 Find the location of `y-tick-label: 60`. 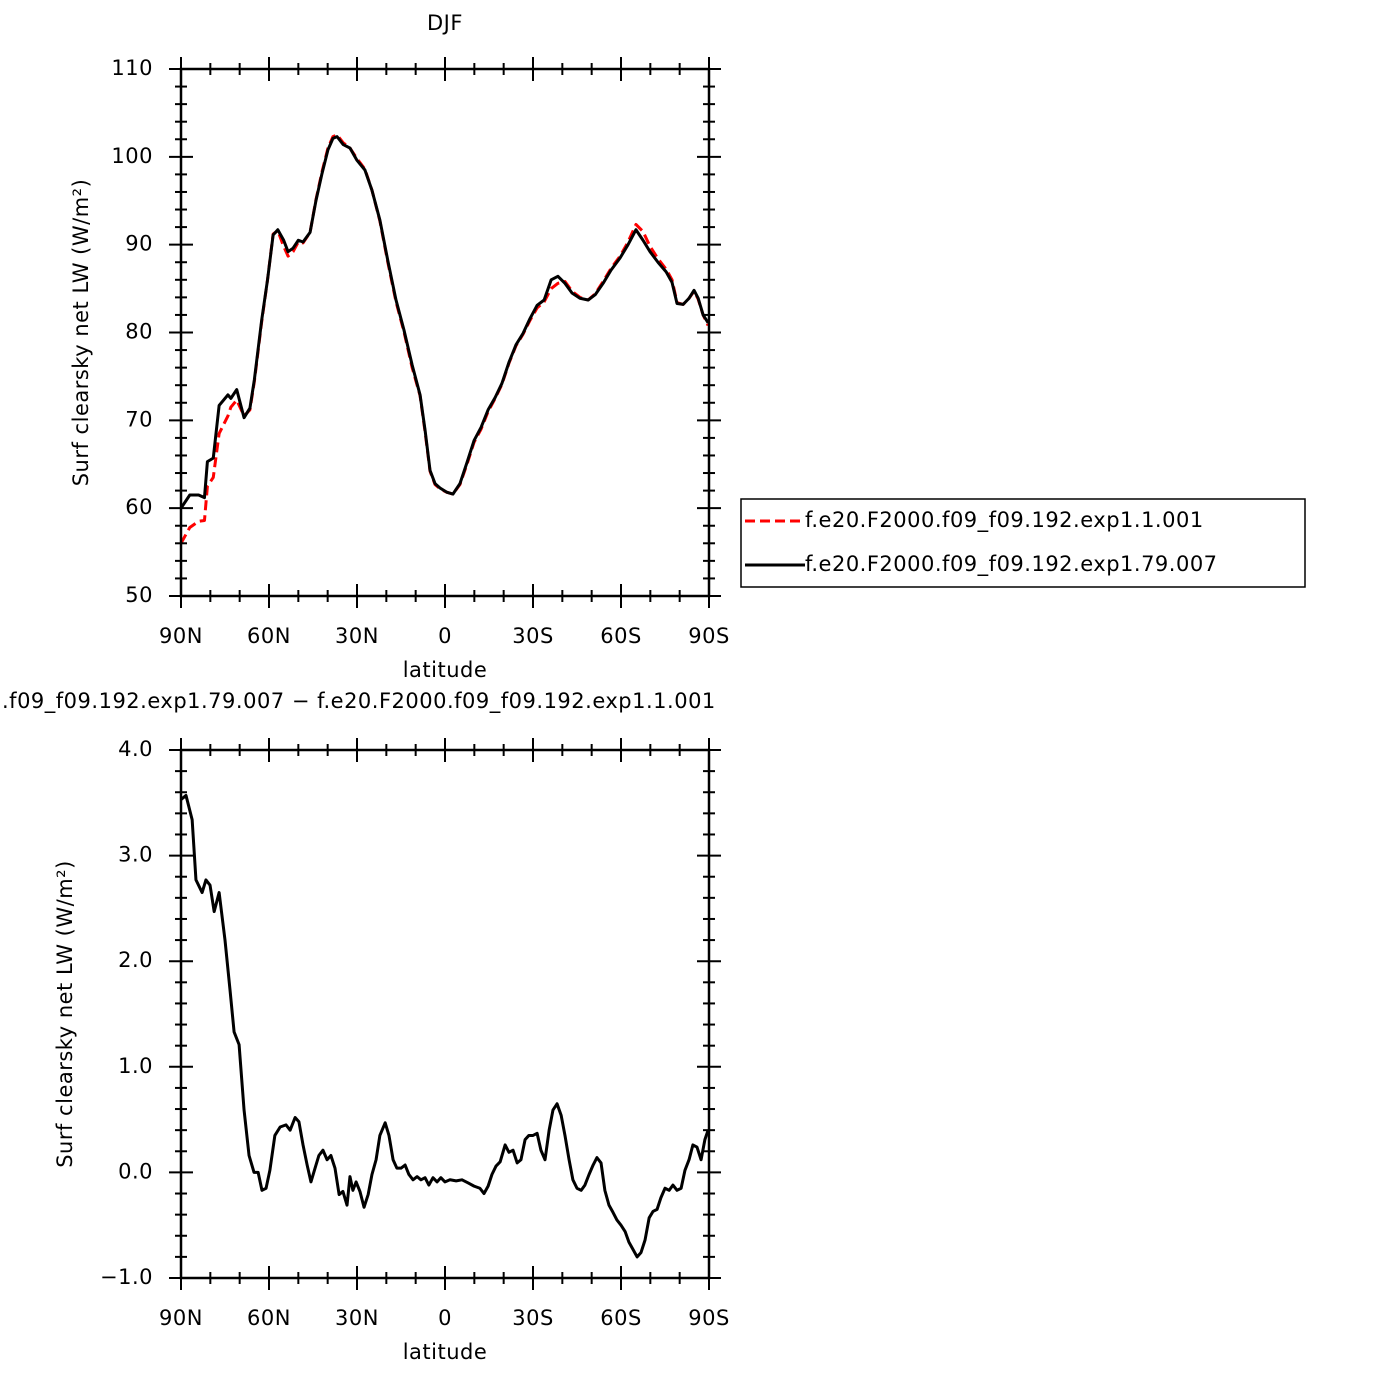

y-tick-label: 60 is located at coordinates (139, 507).